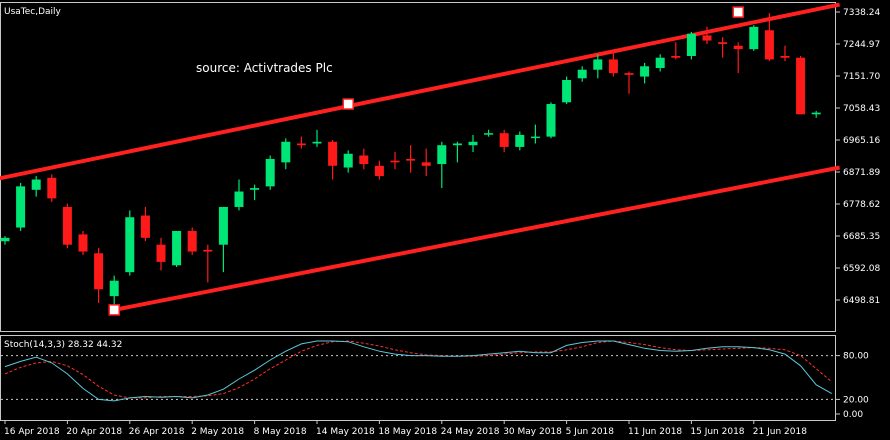  Describe the element at coordinates (856, 357) in the screenshot. I see `stoch-level-label: 80.00` at that location.